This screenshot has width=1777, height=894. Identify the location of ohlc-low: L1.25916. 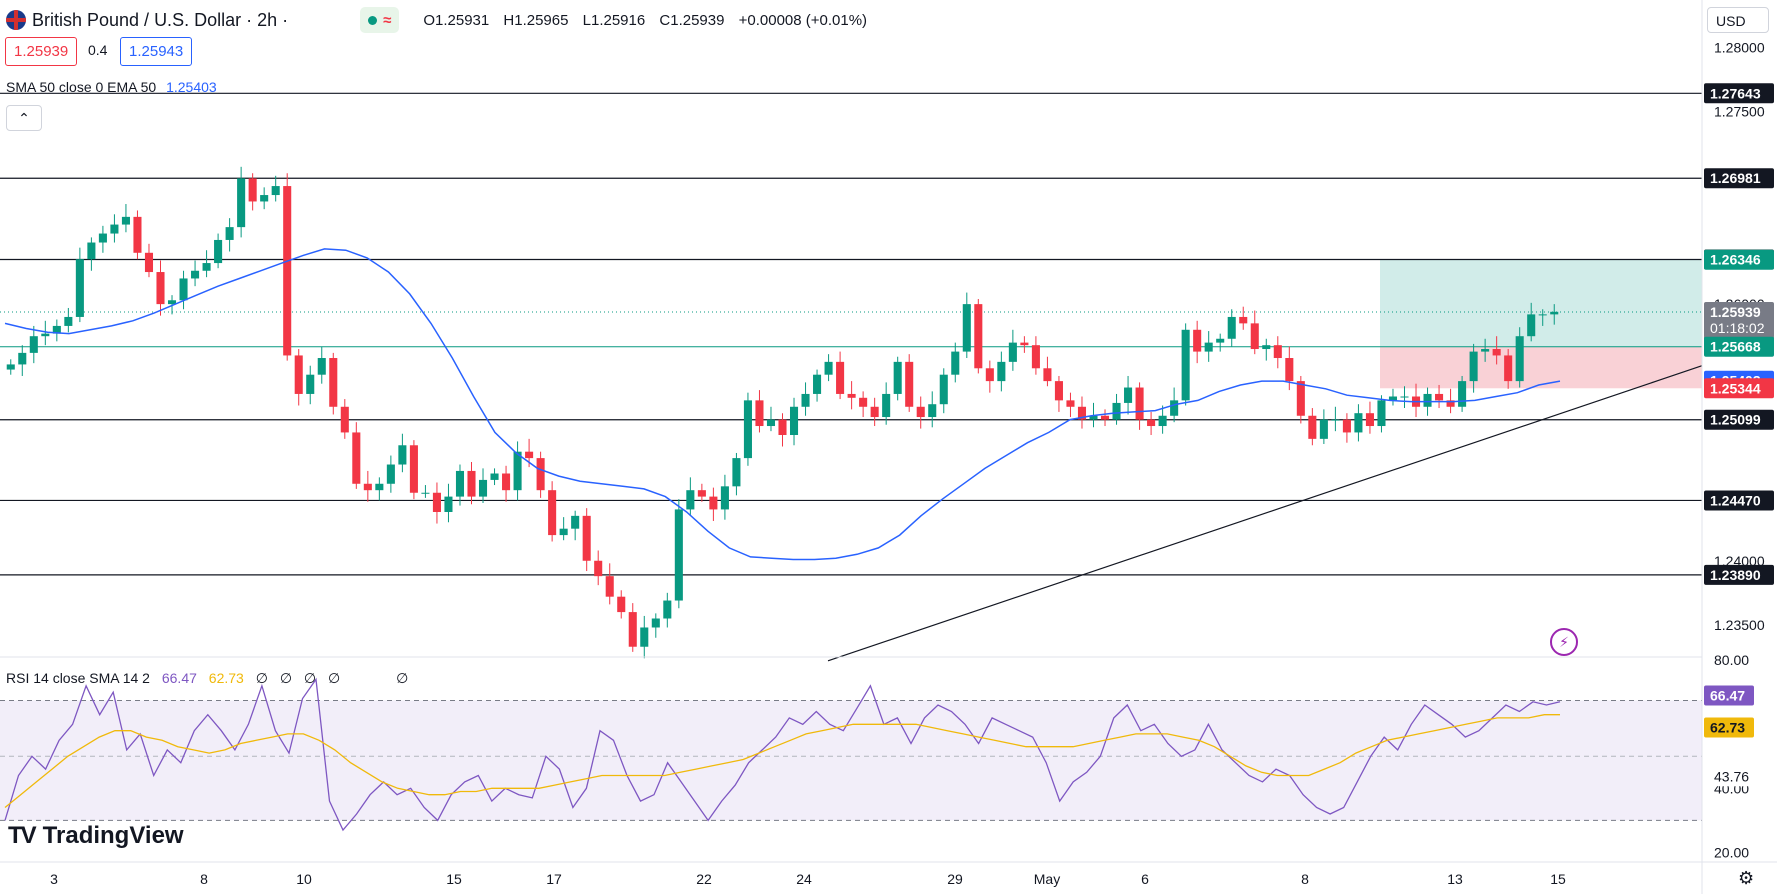
(614, 20).